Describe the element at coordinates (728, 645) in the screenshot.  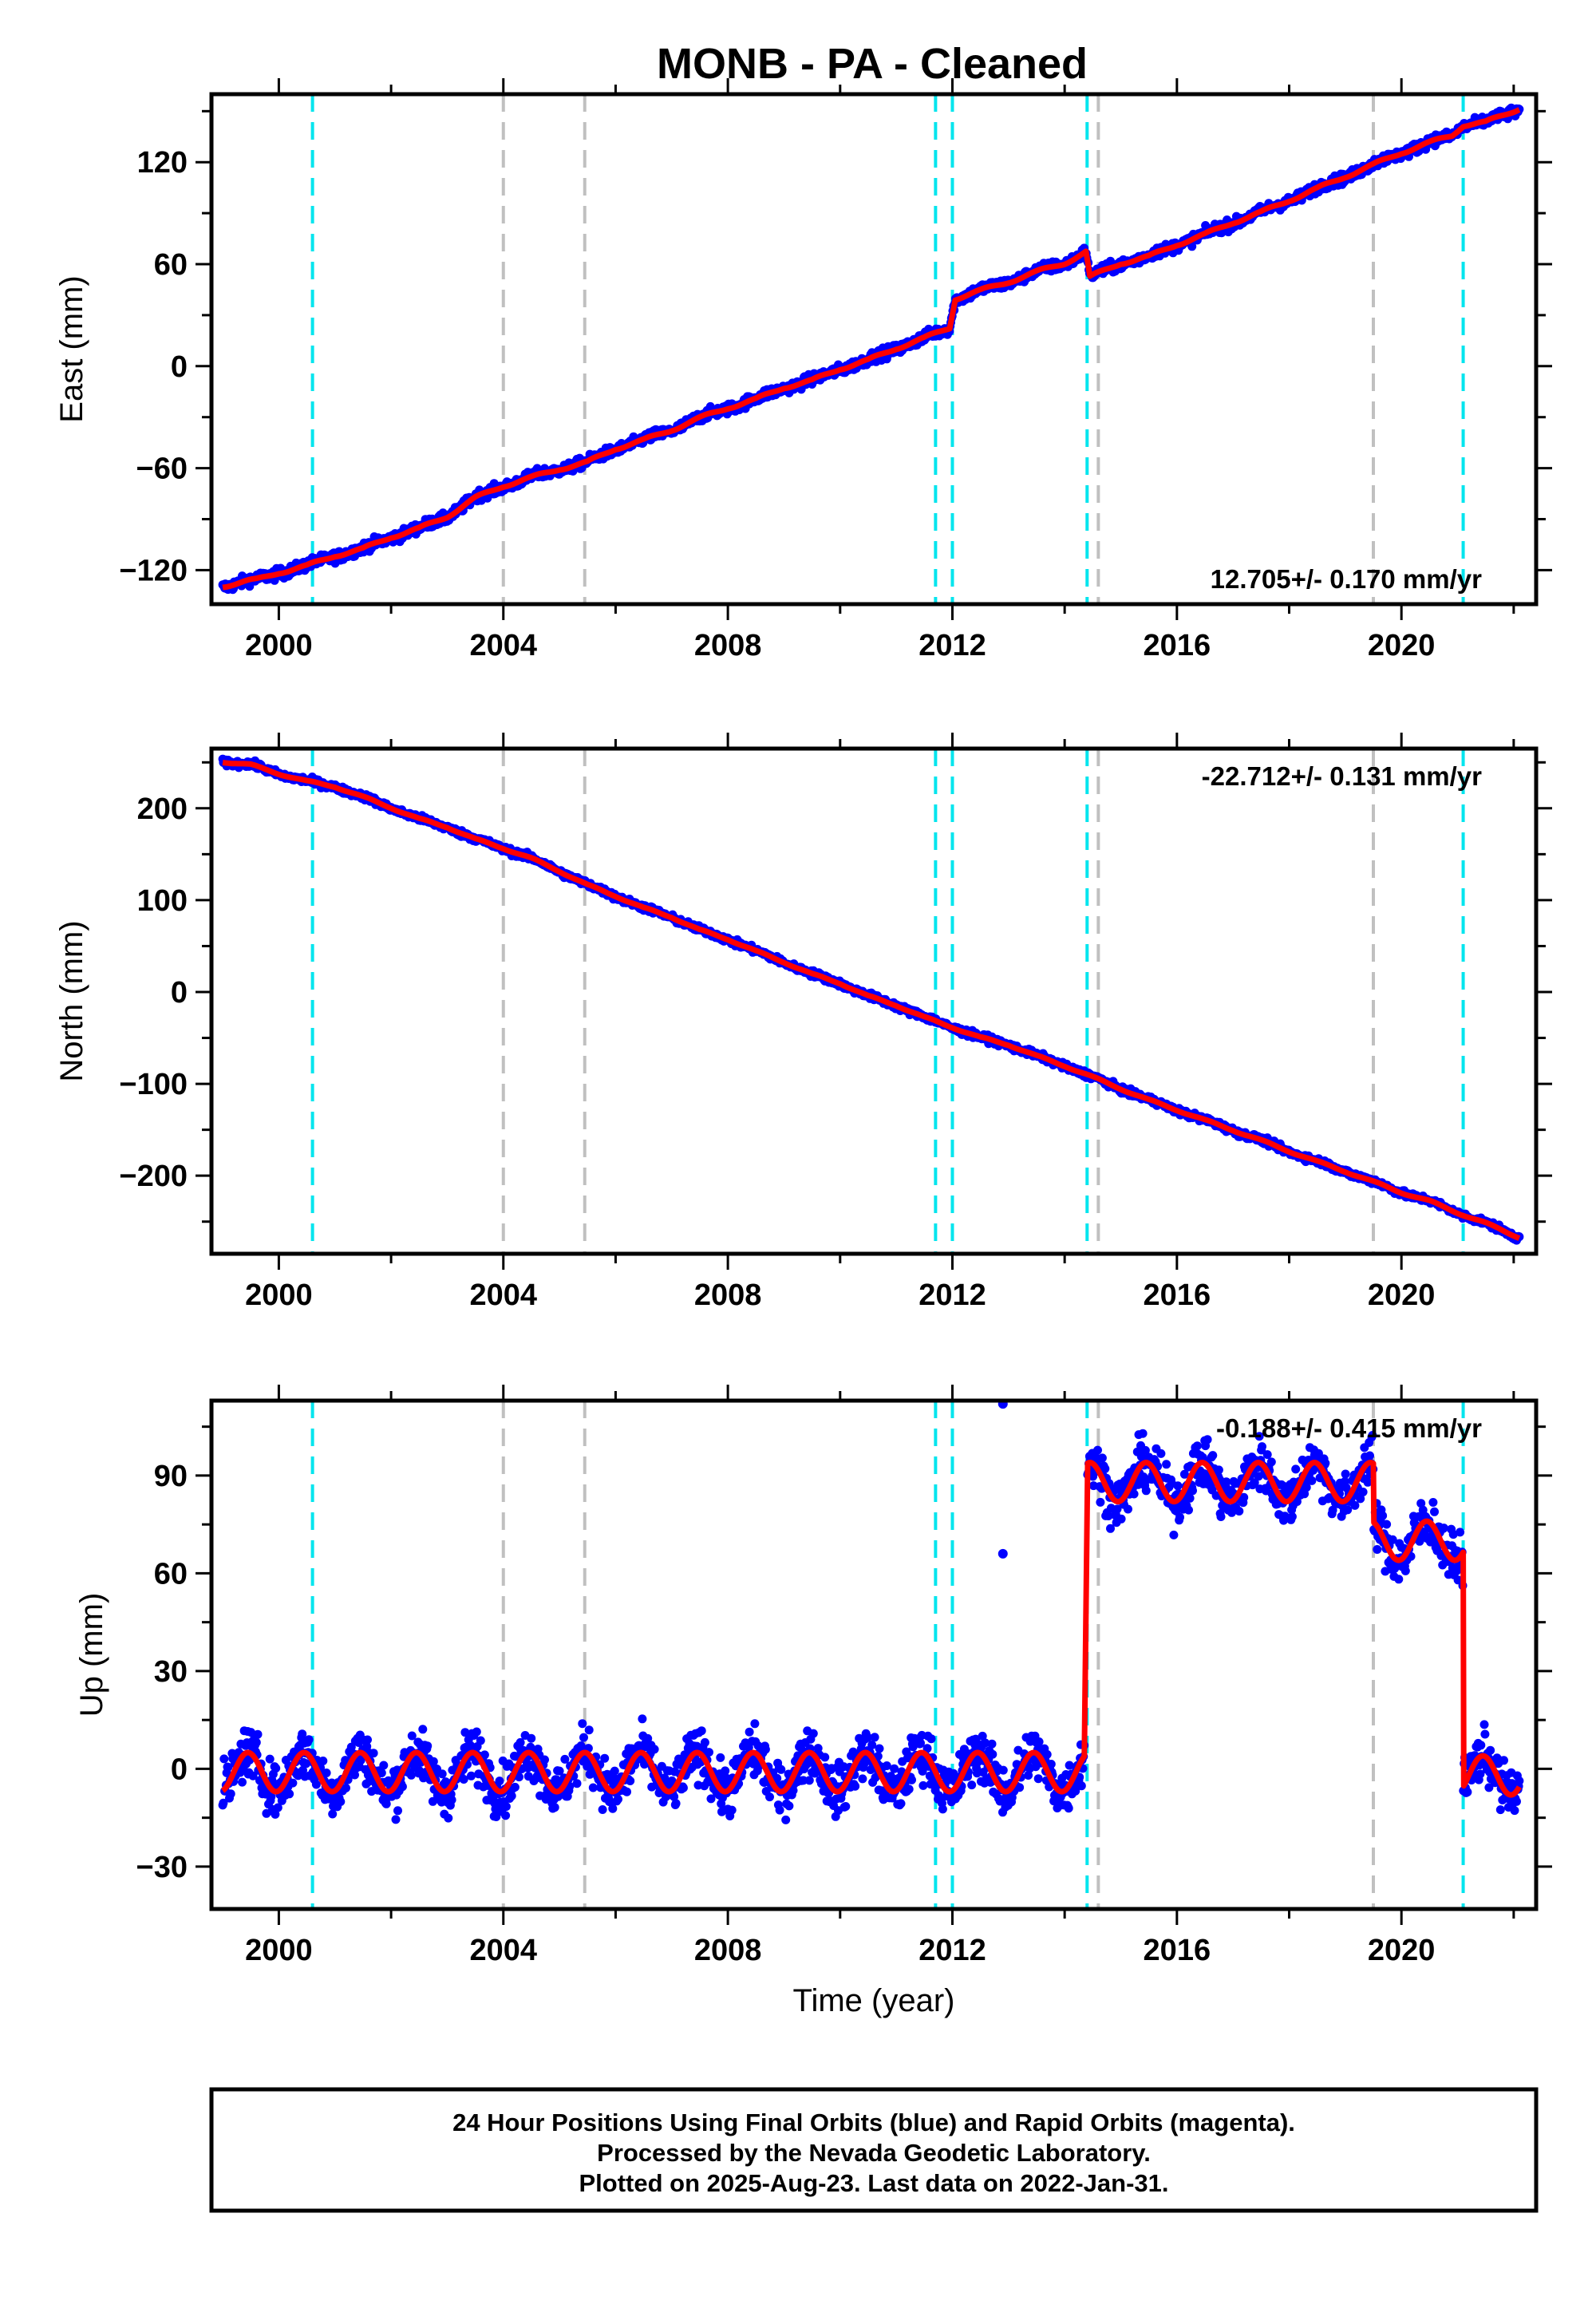
I see `east-xtick-label: 2008` at that location.